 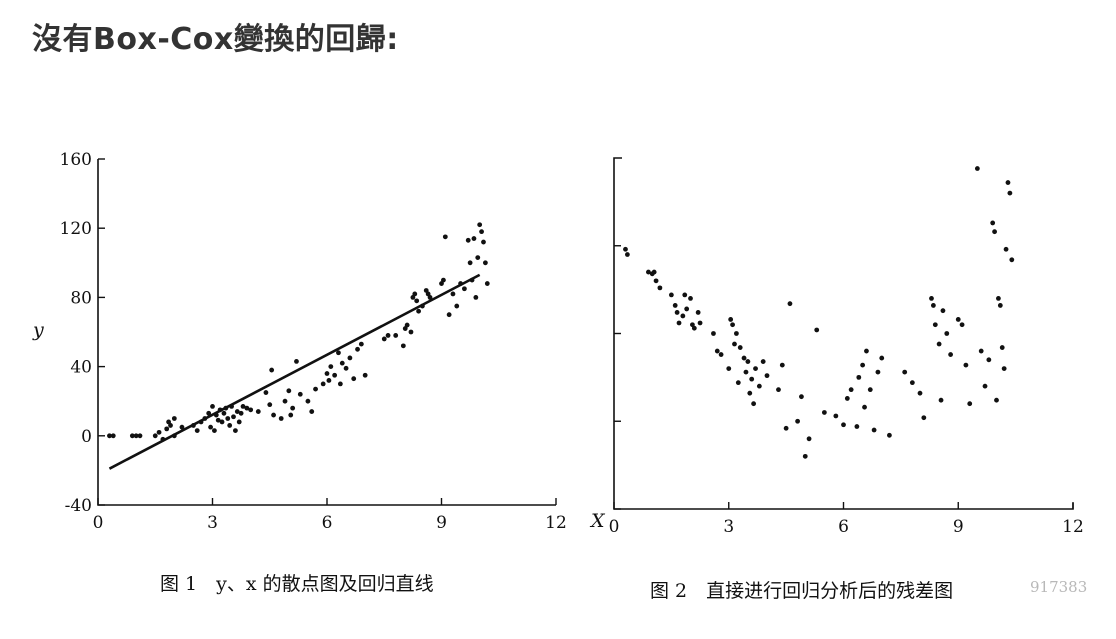 What do you see at coordinates (215, 39) in the screenshot?
I see `page-heading: 沒有Box-Cox變換的回歸:` at bounding box center [215, 39].